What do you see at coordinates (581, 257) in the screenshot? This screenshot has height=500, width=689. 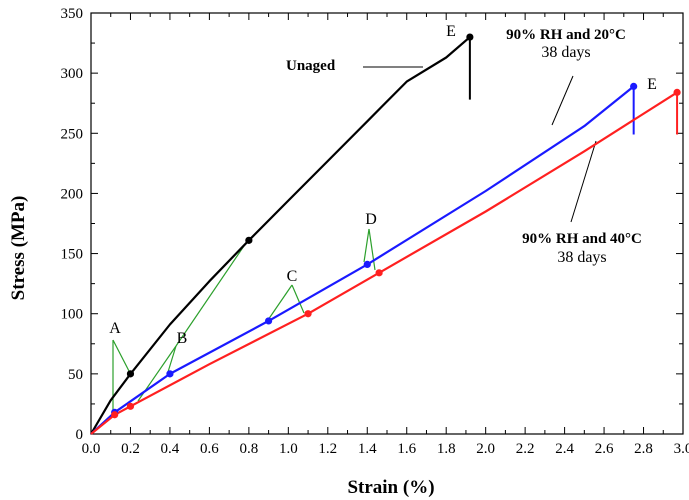 I see `annotation-rh40-days: 38 days` at bounding box center [581, 257].